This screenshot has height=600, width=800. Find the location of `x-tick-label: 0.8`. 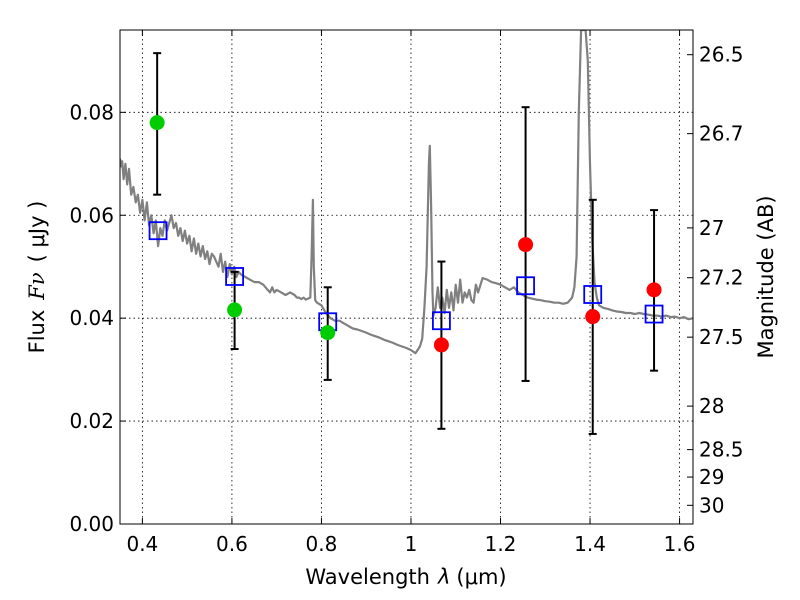

x-tick-label: 0.8 is located at coordinates (322, 544).